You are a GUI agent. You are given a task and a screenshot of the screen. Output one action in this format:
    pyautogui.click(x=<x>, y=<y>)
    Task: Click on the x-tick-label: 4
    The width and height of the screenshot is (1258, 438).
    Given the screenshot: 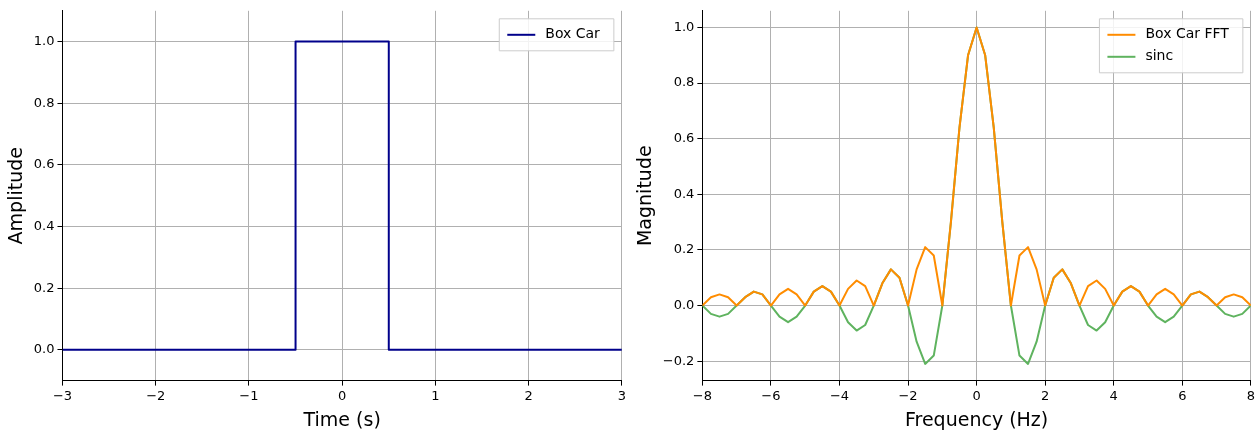 What is the action you would take?
    pyautogui.click(x=1113, y=395)
    